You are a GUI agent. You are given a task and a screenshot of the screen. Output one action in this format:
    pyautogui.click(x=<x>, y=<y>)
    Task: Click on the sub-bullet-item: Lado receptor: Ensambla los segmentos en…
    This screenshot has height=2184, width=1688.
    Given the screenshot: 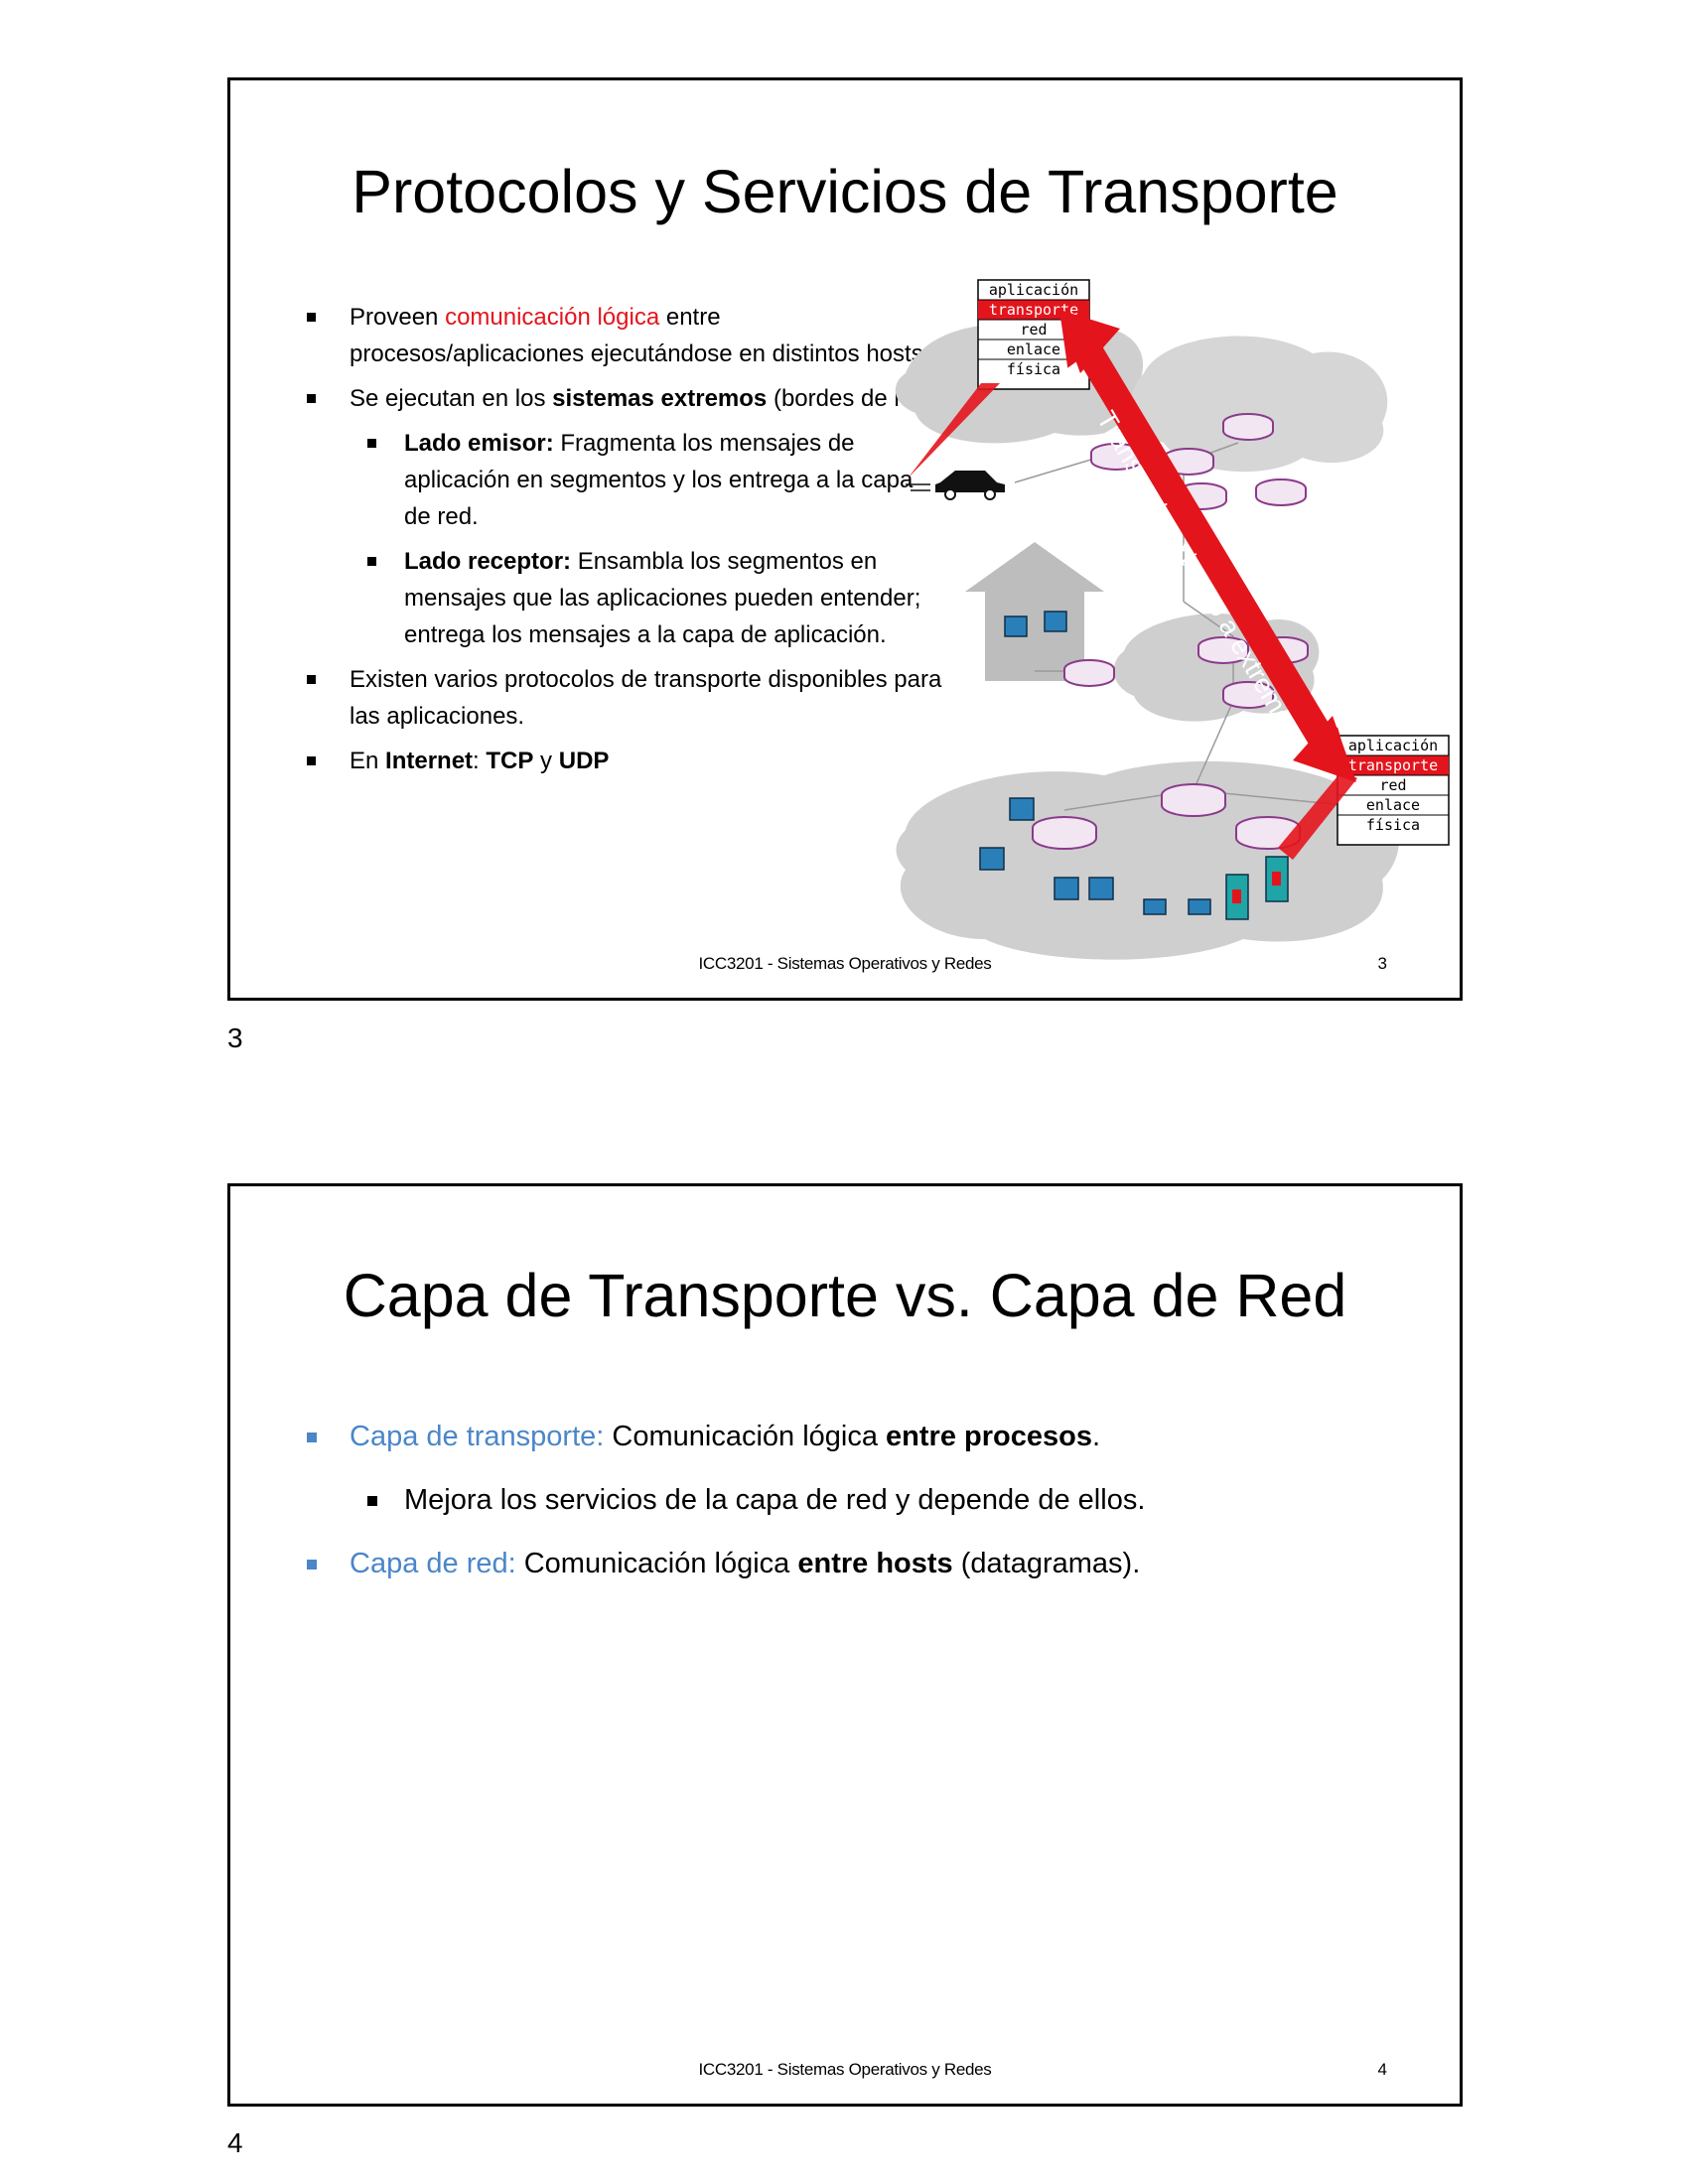 What is the action you would take?
    pyautogui.click(x=656, y=598)
    